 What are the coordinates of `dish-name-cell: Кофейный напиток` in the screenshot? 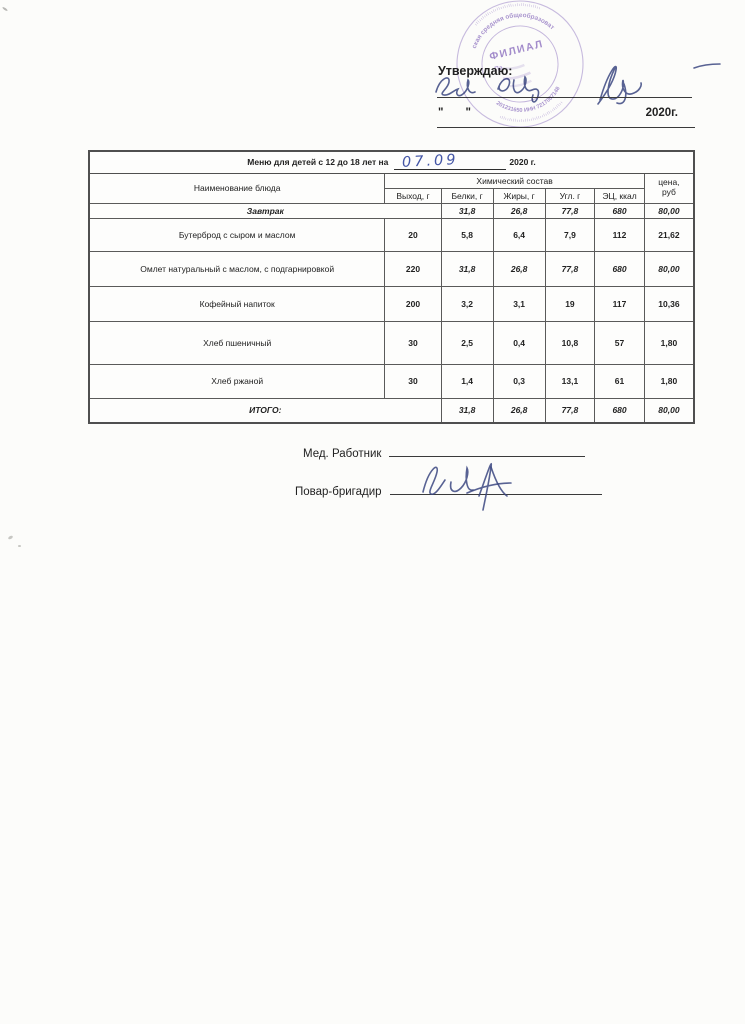 It's located at (237, 303).